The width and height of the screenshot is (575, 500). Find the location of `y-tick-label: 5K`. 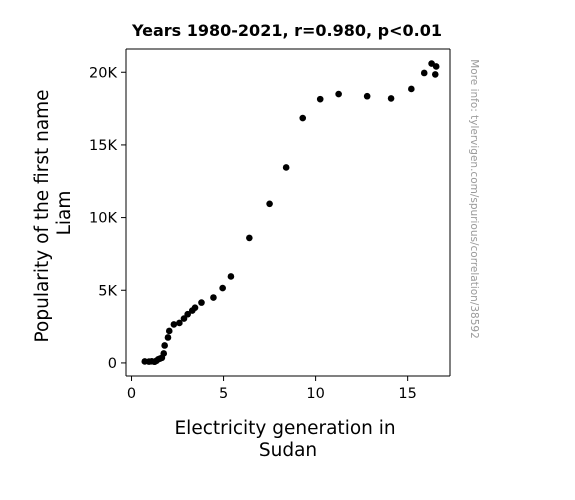

y-tick-label: 5K is located at coordinates (107, 291).